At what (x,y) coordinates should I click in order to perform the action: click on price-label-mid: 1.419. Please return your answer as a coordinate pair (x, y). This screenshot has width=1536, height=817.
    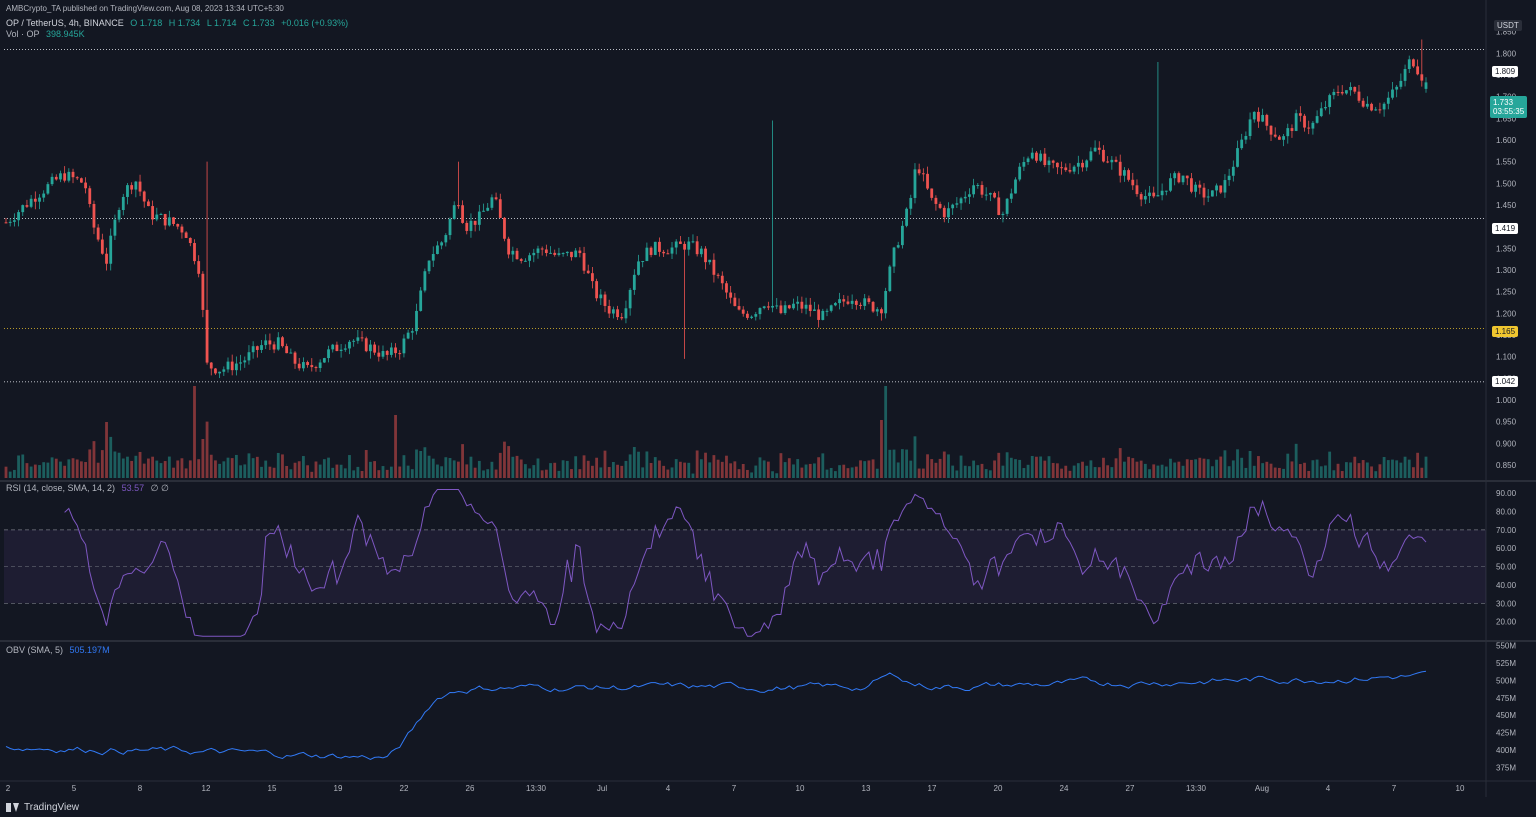
    Looking at the image, I should click on (1505, 228).